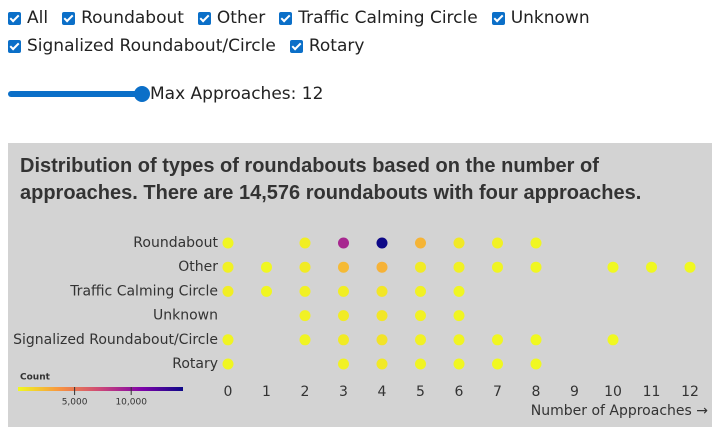  What do you see at coordinates (336, 46) in the screenshot?
I see `checkbox-label: Rotary` at bounding box center [336, 46].